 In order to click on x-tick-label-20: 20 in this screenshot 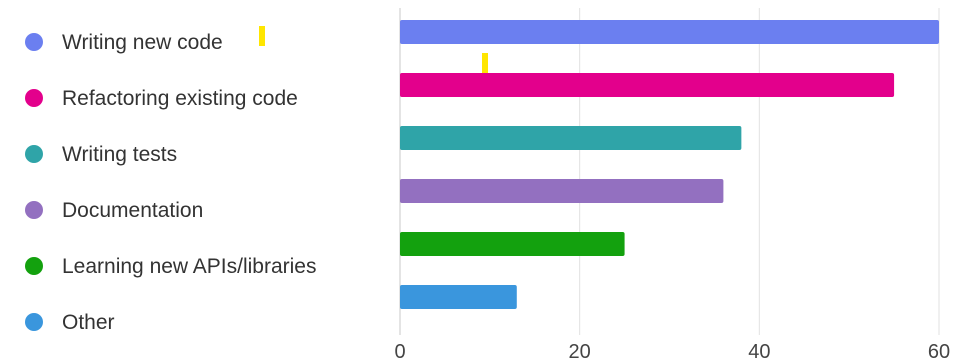, I will do `click(580, 352)`.